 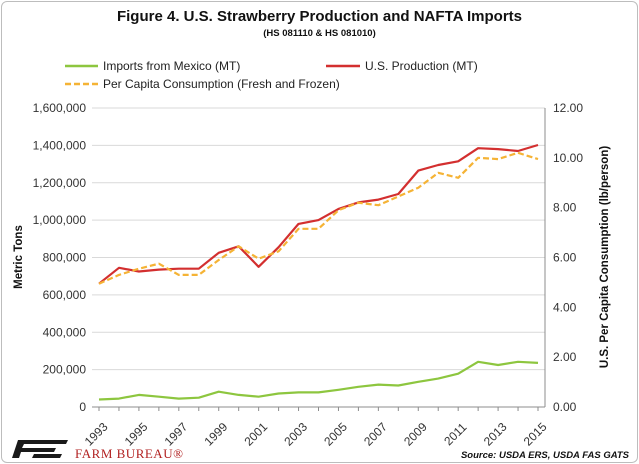 What do you see at coordinates (535, 434) in the screenshot?
I see `x-tick-label: 2015` at bounding box center [535, 434].